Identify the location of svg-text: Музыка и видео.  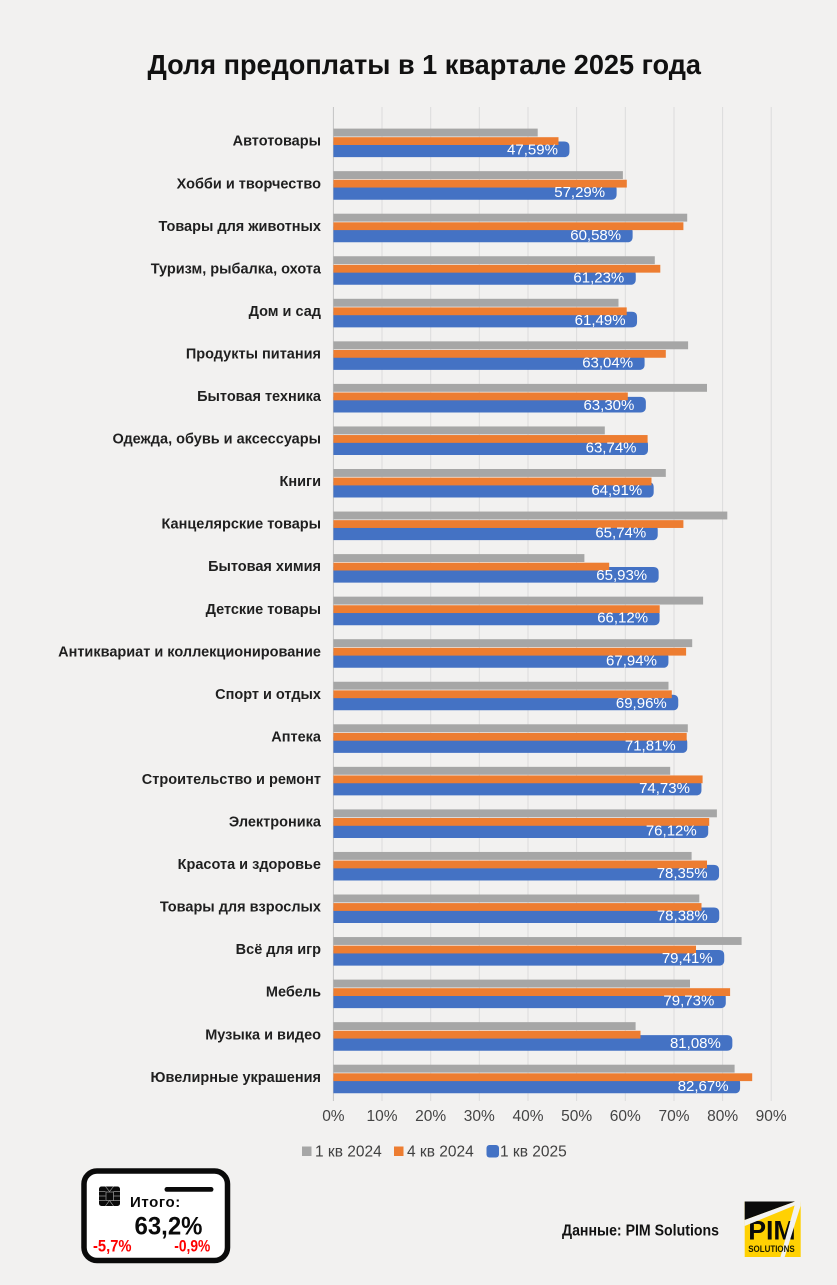
(263, 1035).